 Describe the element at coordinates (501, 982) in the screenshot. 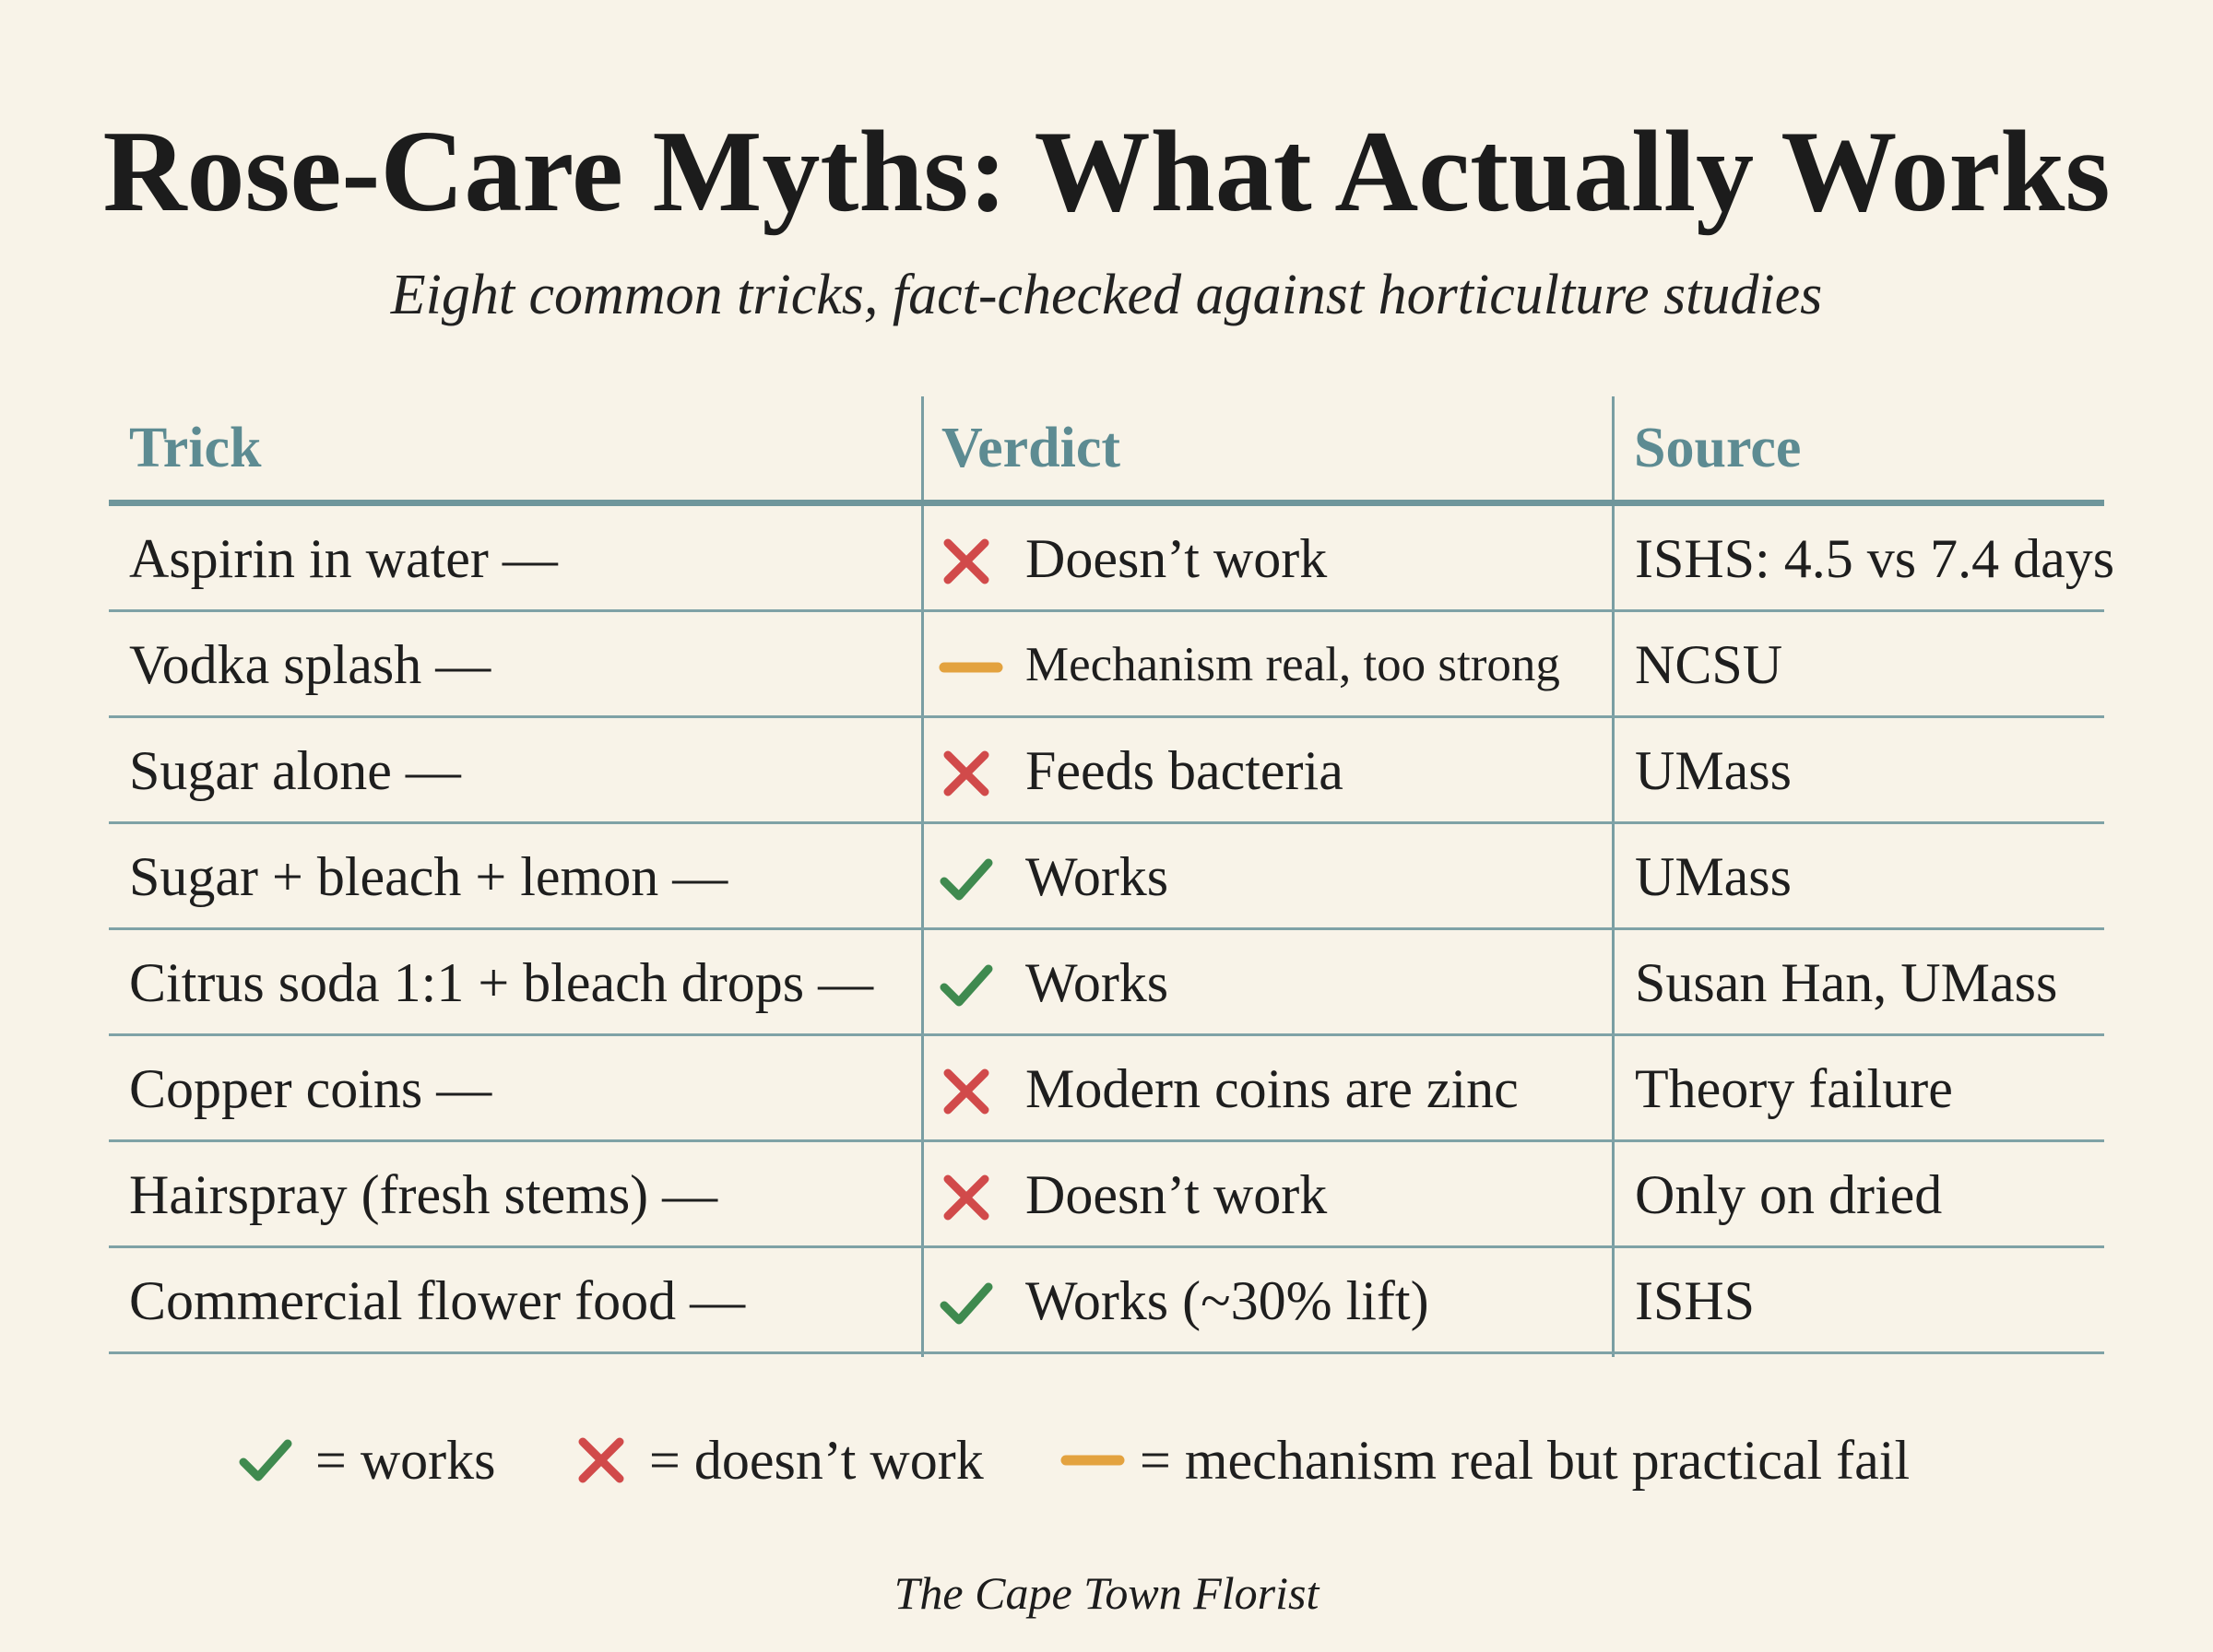

I see `trick-cell: Citrus soda 1:1 + bleach drops —` at that location.